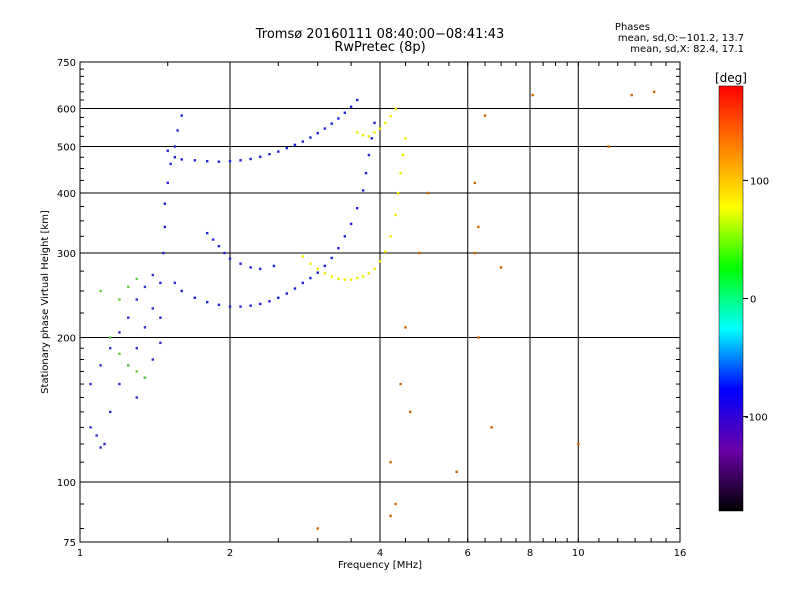 The image size is (800, 600). I want to click on y-tick-label: 300, so click(66, 254).